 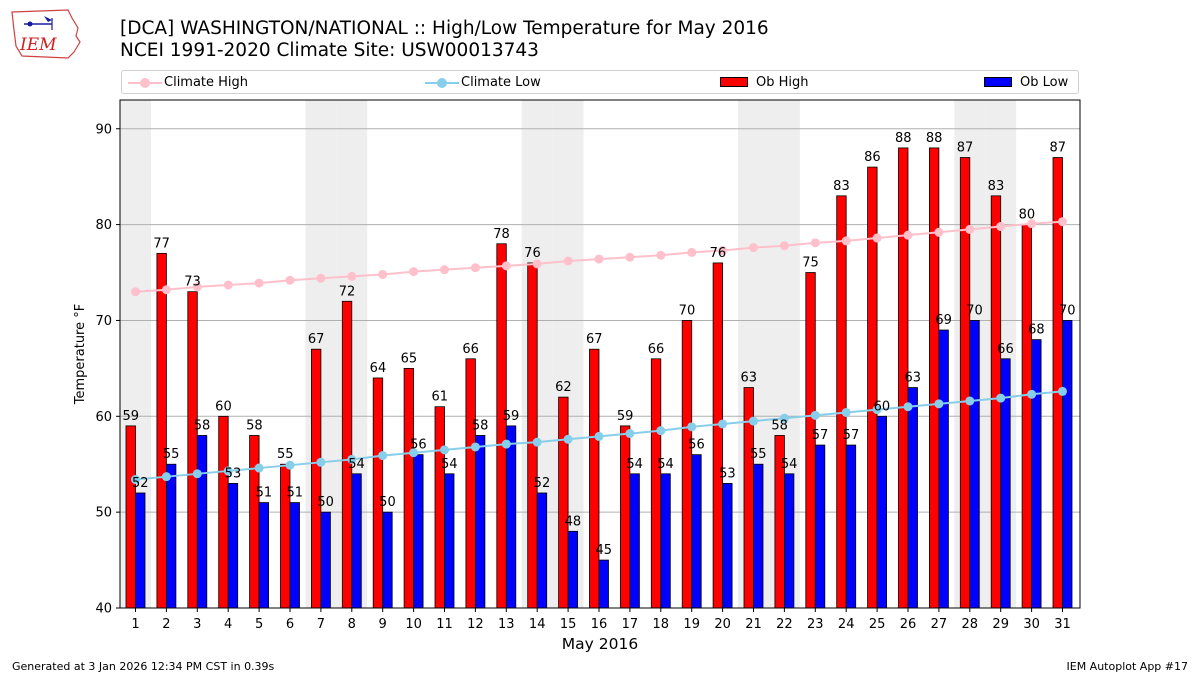 What do you see at coordinates (996, 186) in the screenshot?
I see `ob-high-label: 83` at bounding box center [996, 186].